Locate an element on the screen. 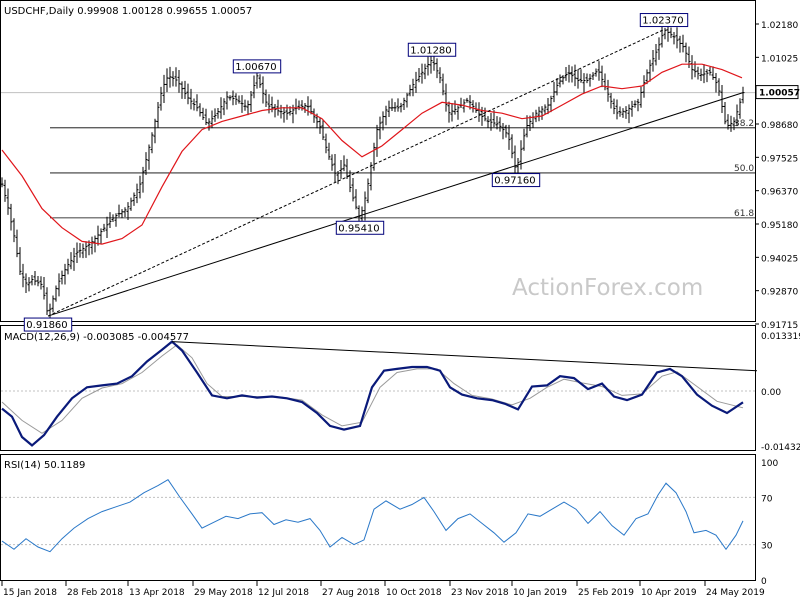 This screenshot has width=800, height=604. macd-trendline is located at coordinates (464, 356).